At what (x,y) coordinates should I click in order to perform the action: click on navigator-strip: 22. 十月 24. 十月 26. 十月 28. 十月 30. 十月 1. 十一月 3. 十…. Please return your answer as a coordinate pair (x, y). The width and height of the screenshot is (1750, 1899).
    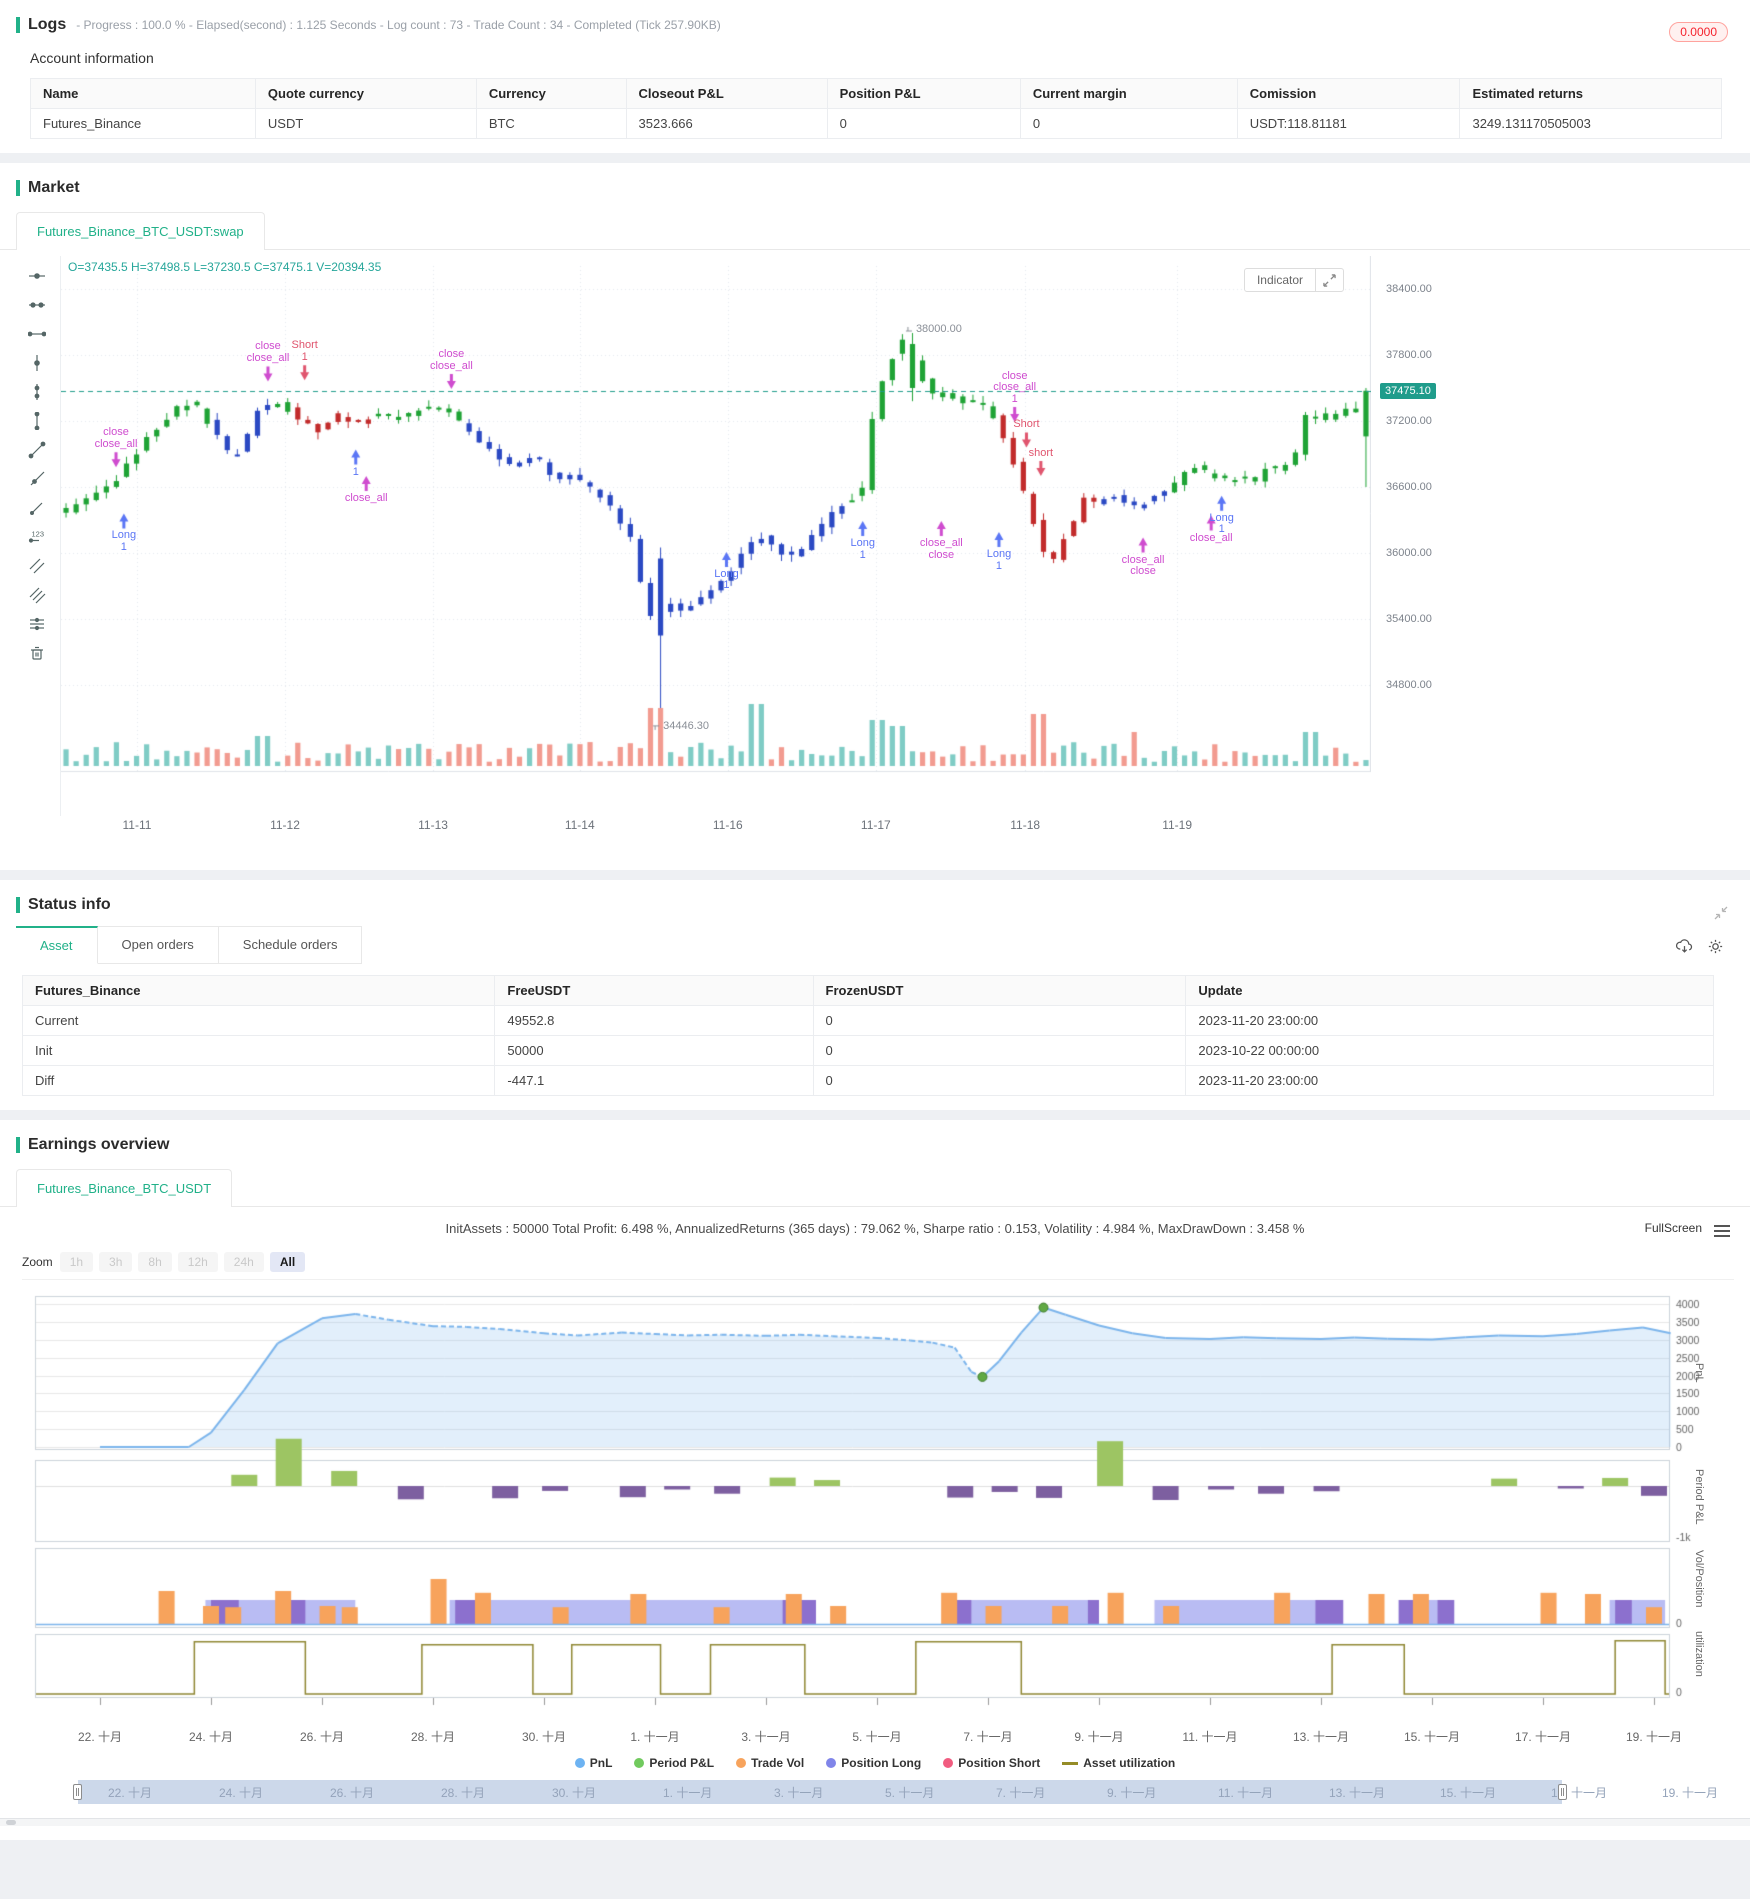
    Looking at the image, I should click on (895, 1792).